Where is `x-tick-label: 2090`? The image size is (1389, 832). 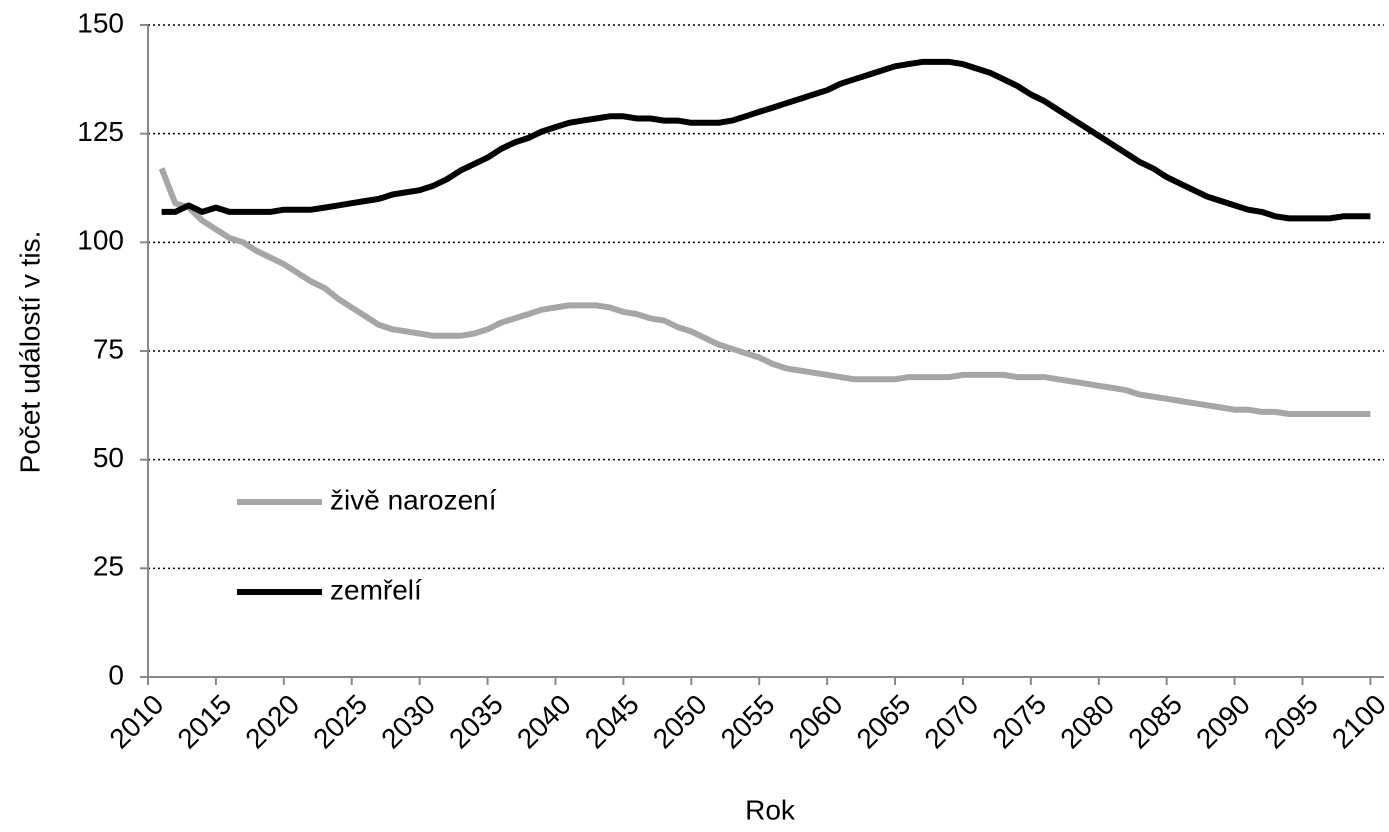 x-tick-label: 2090 is located at coordinates (1223, 722).